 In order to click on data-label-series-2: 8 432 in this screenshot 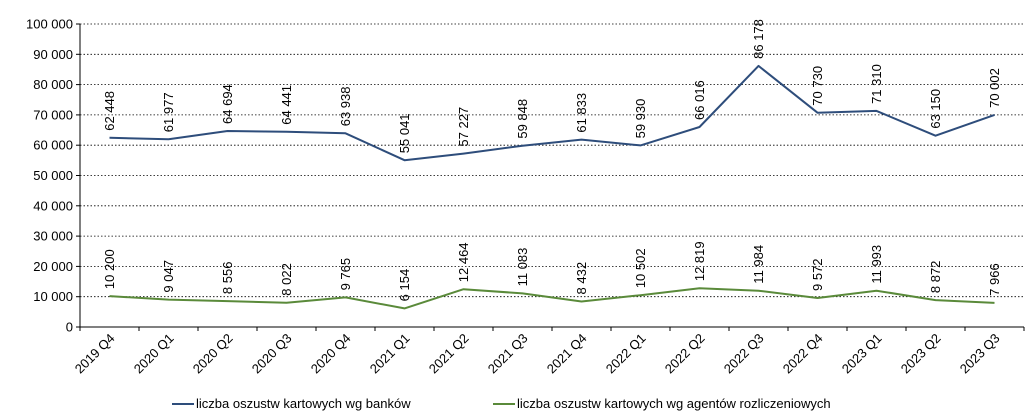, I will do `click(581, 278)`.